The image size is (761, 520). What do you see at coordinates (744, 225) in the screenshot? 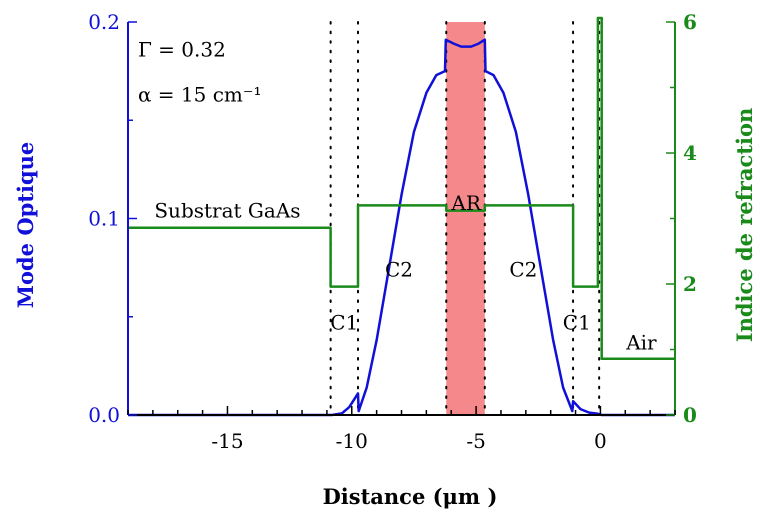
I see `right-axis-title: Indice de refraction` at bounding box center [744, 225].